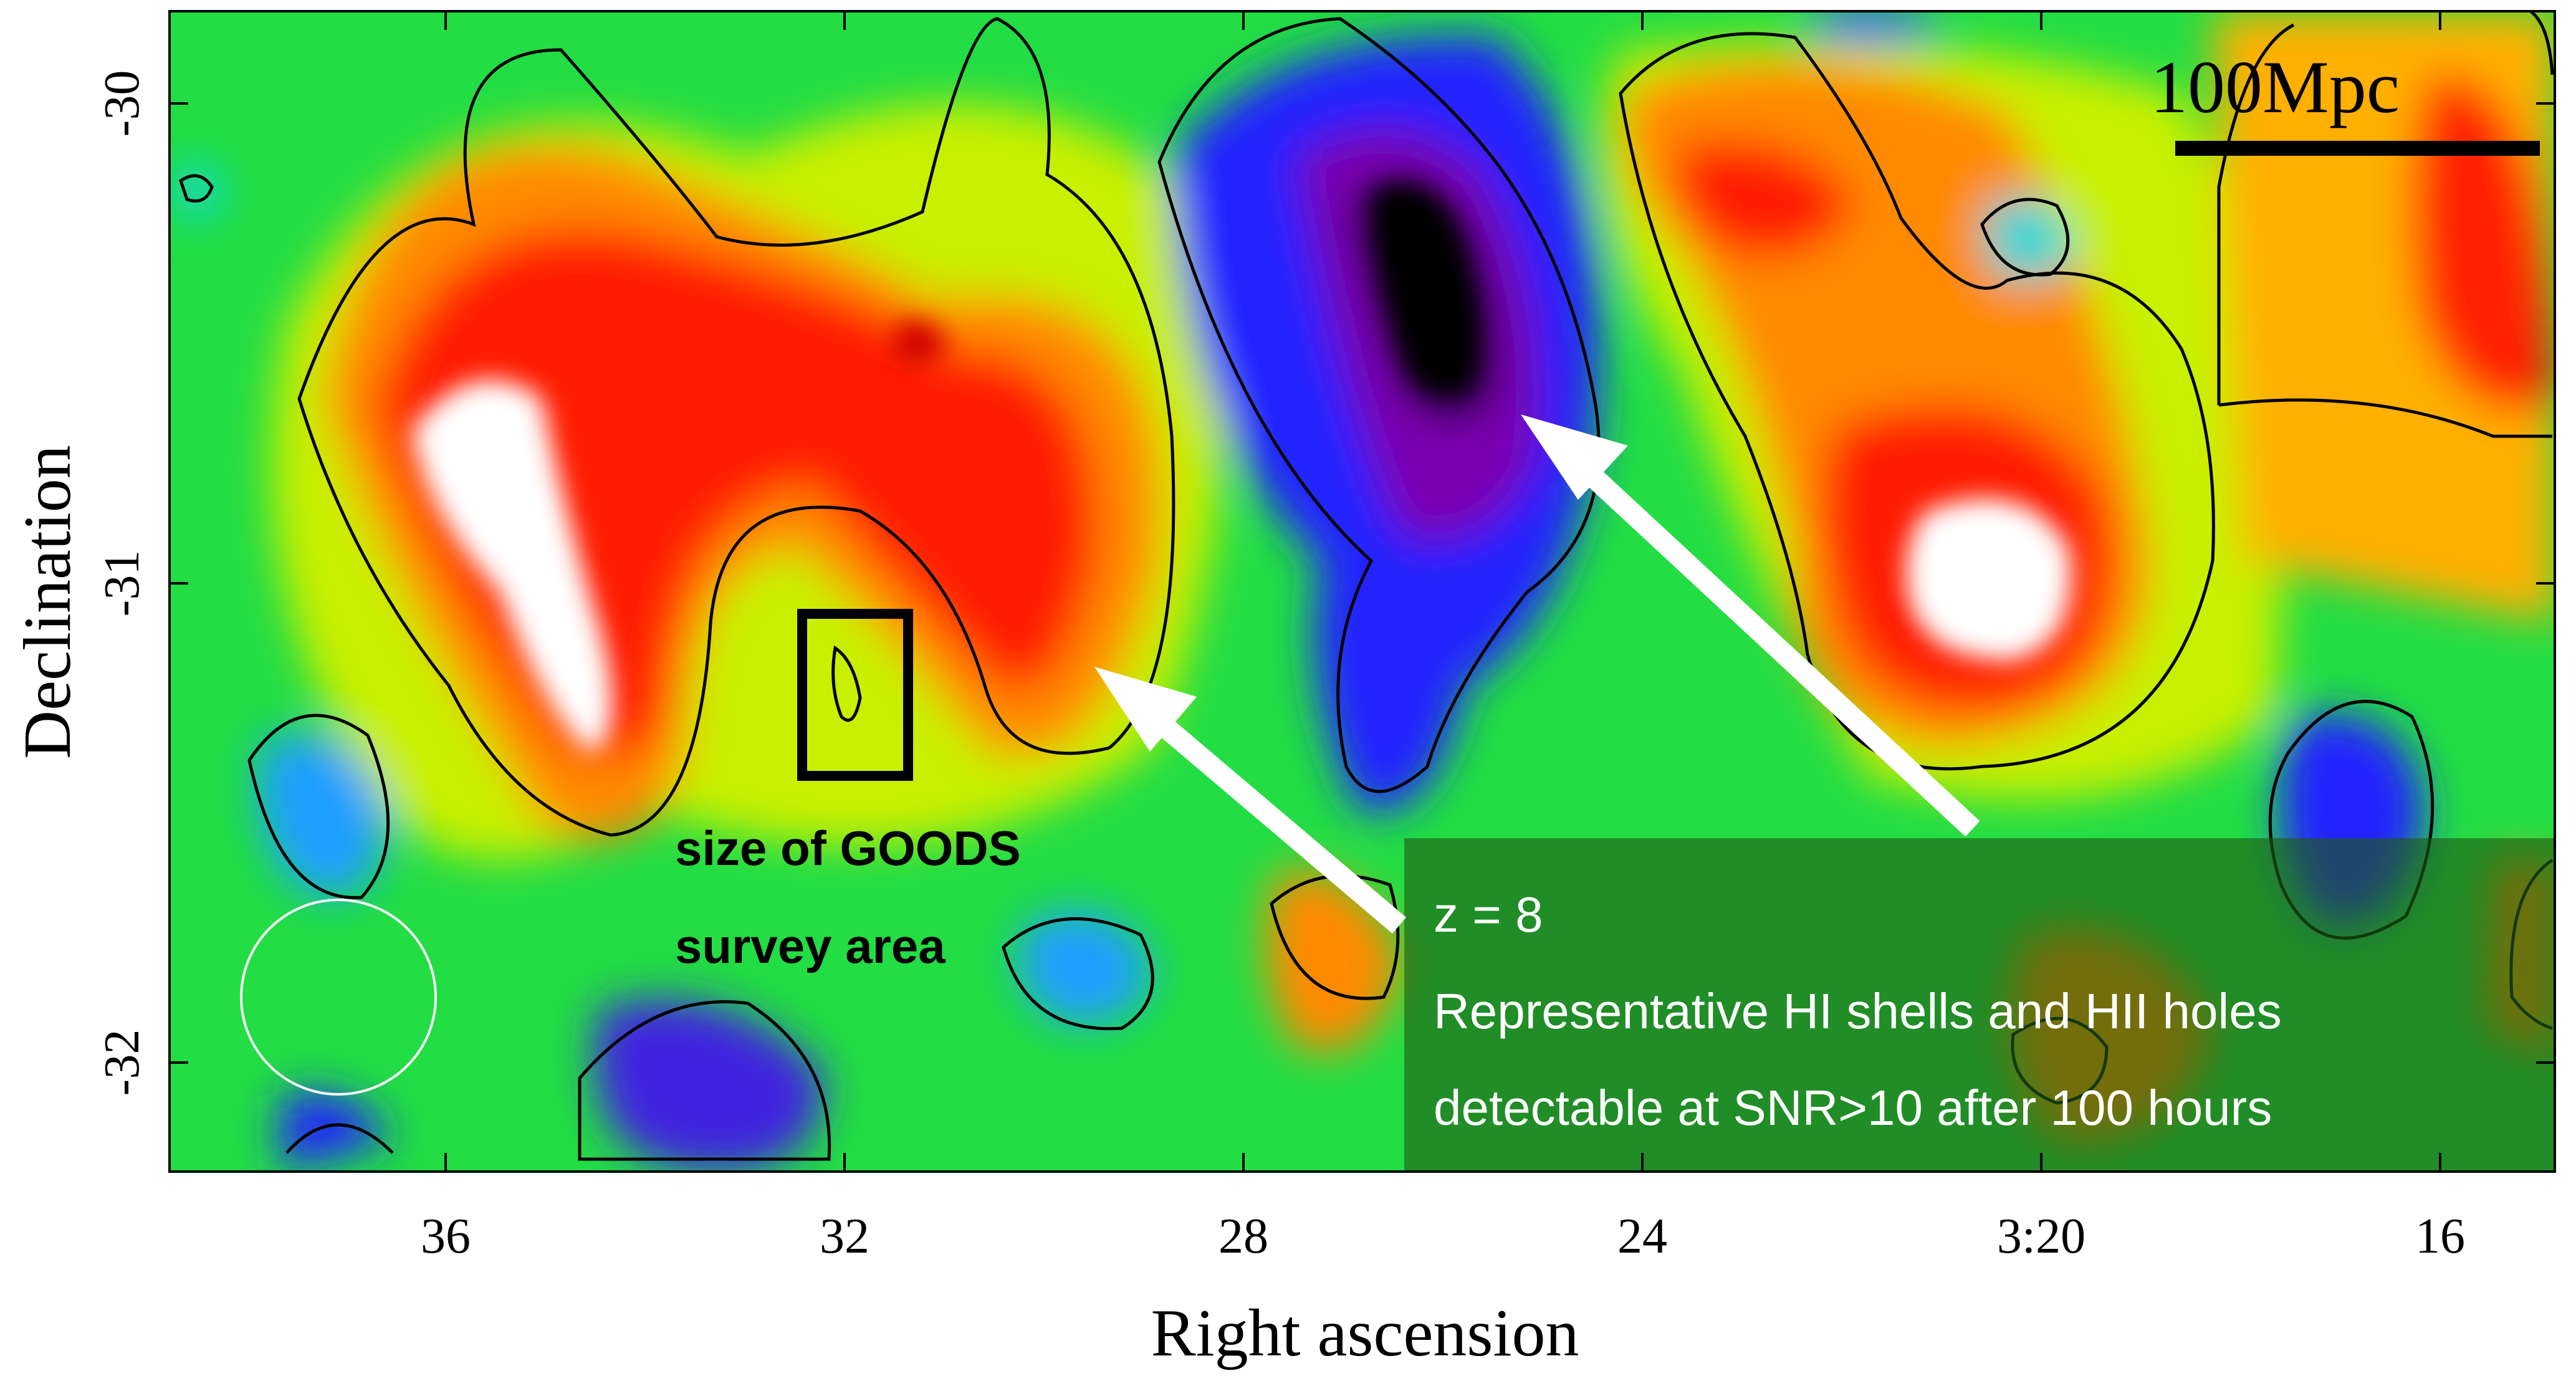 The height and width of the screenshot is (1376, 2576). Describe the element at coordinates (2440, 1236) in the screenshot. I see `x-tick-label-16: 16` at that location.